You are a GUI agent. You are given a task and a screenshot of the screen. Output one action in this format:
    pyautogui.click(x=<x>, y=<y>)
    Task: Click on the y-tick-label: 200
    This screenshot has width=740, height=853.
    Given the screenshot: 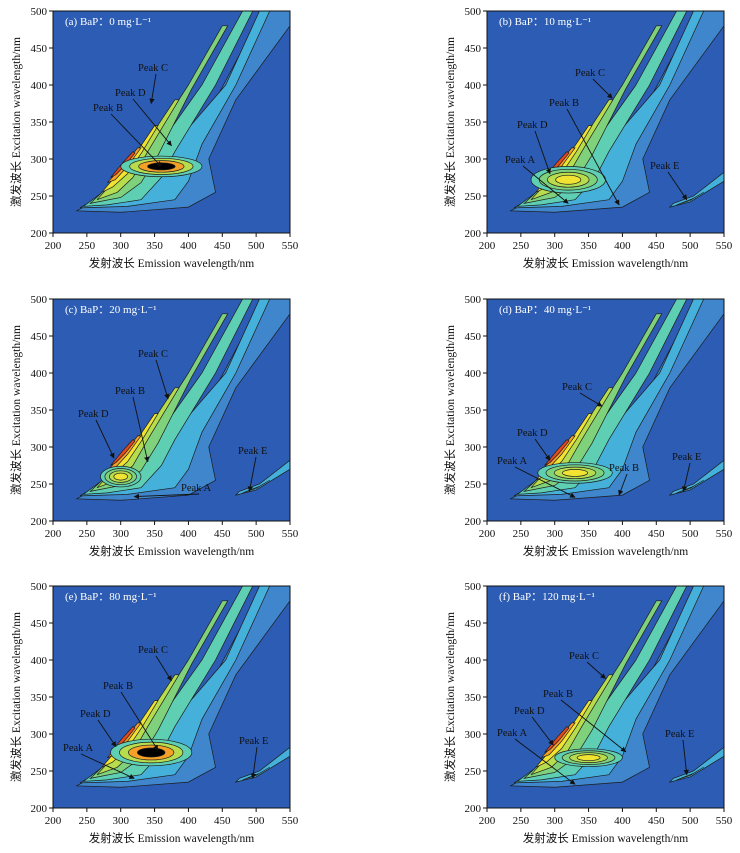 What is the action you would take?
    pyautogui.click(x=473, y=234)
    